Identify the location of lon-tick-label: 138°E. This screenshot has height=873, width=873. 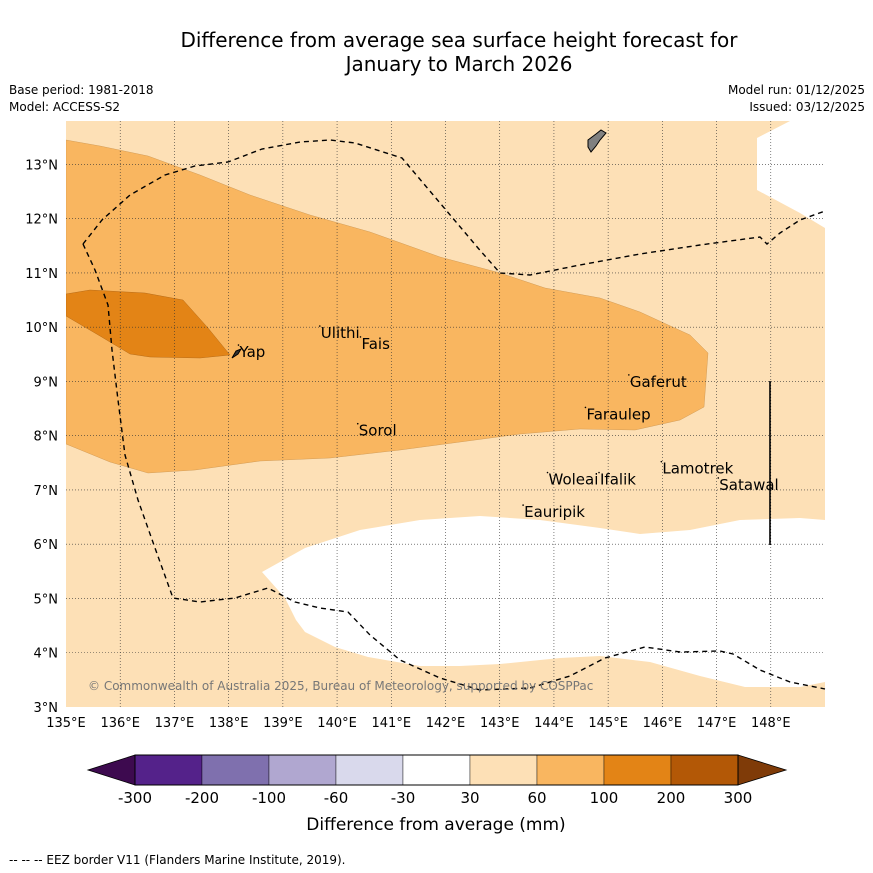
(229, 723).